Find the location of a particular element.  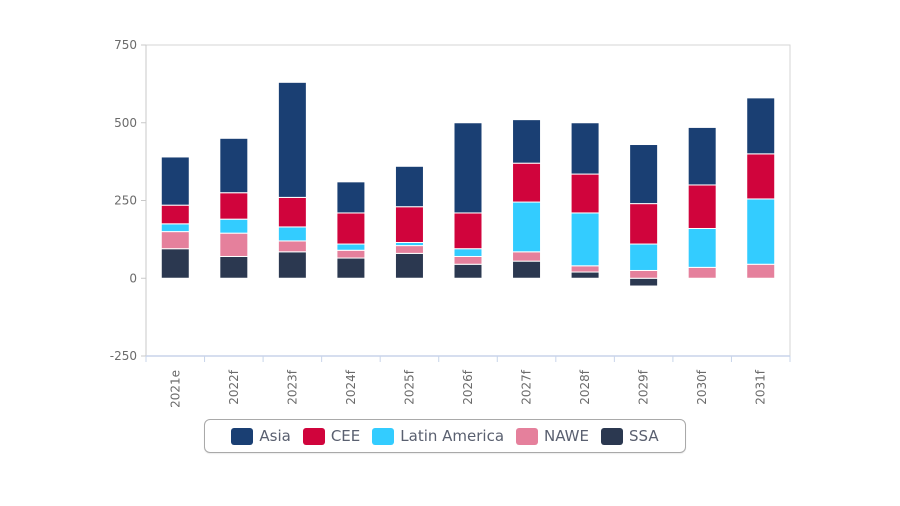

legend-item-cee: CEE is located at coordinates (331, 436).